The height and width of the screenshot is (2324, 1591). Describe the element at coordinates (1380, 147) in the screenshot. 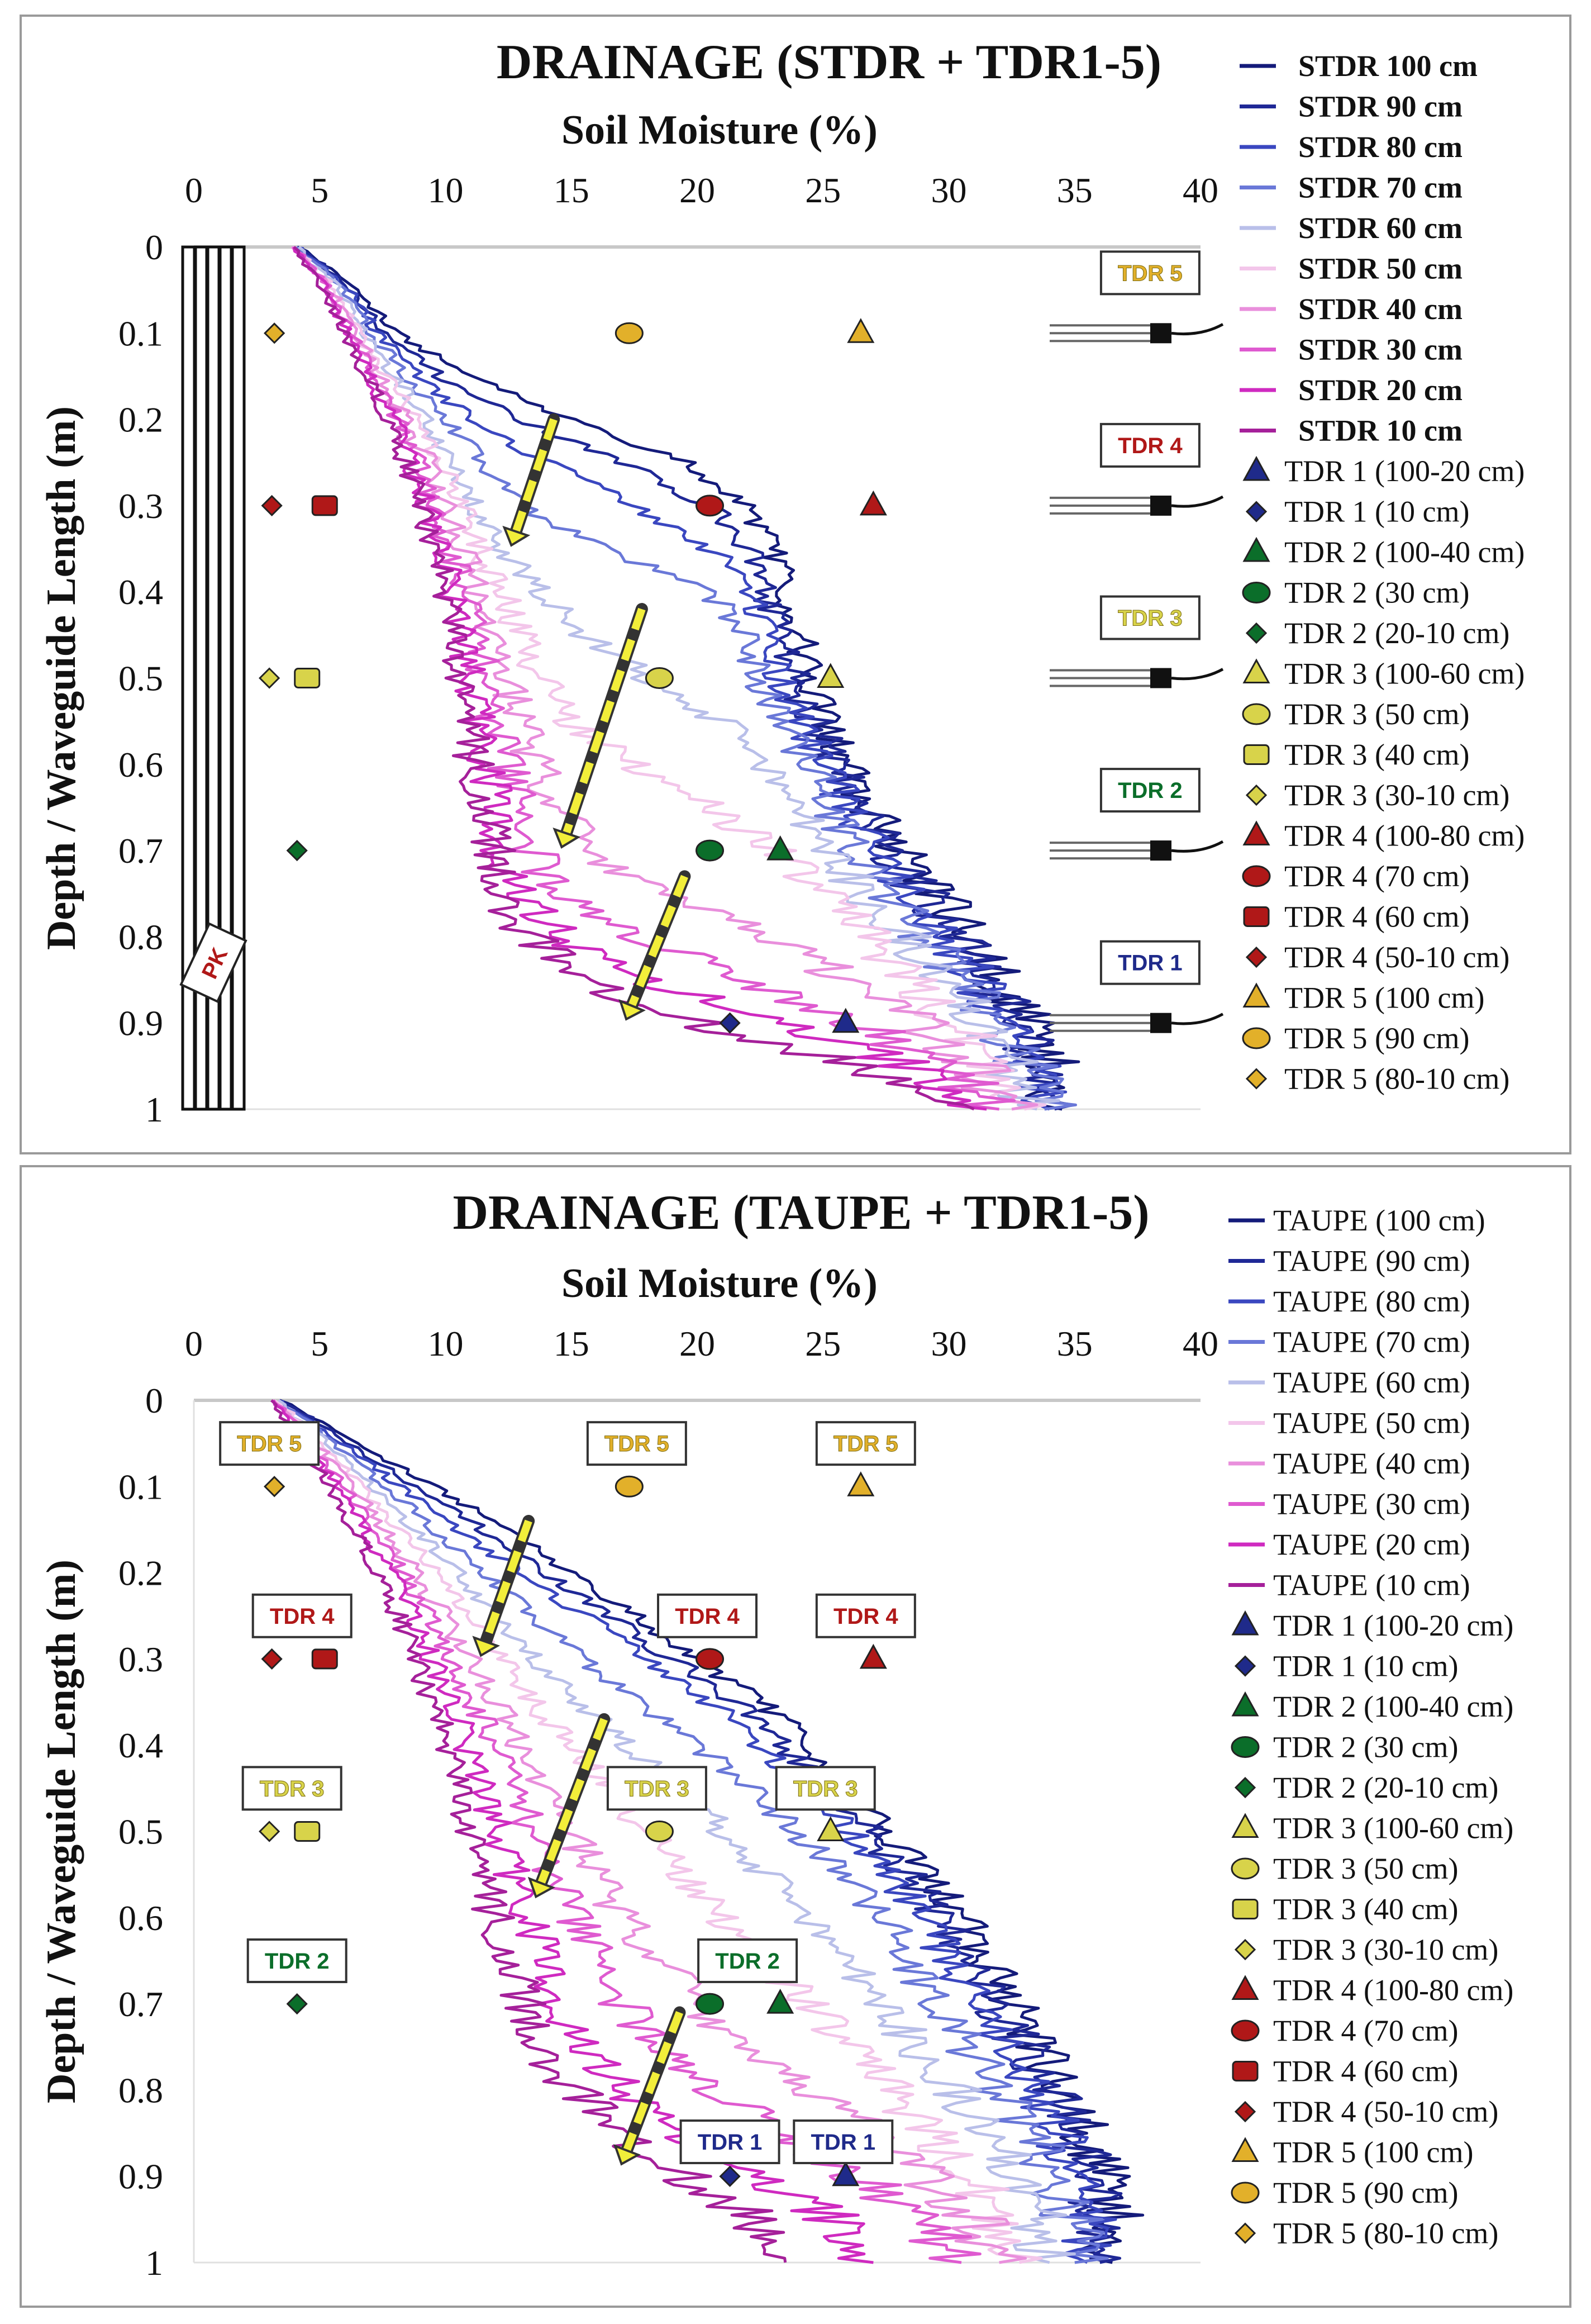

I see `legend-label: STDR 80 cm` at that location.